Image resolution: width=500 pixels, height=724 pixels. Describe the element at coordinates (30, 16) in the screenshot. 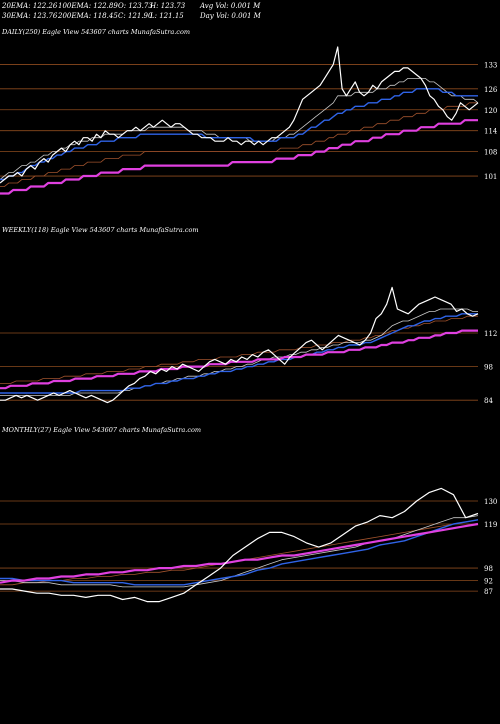

I see `header-stat-row2-0: 30EMA: 123.76` at that location.